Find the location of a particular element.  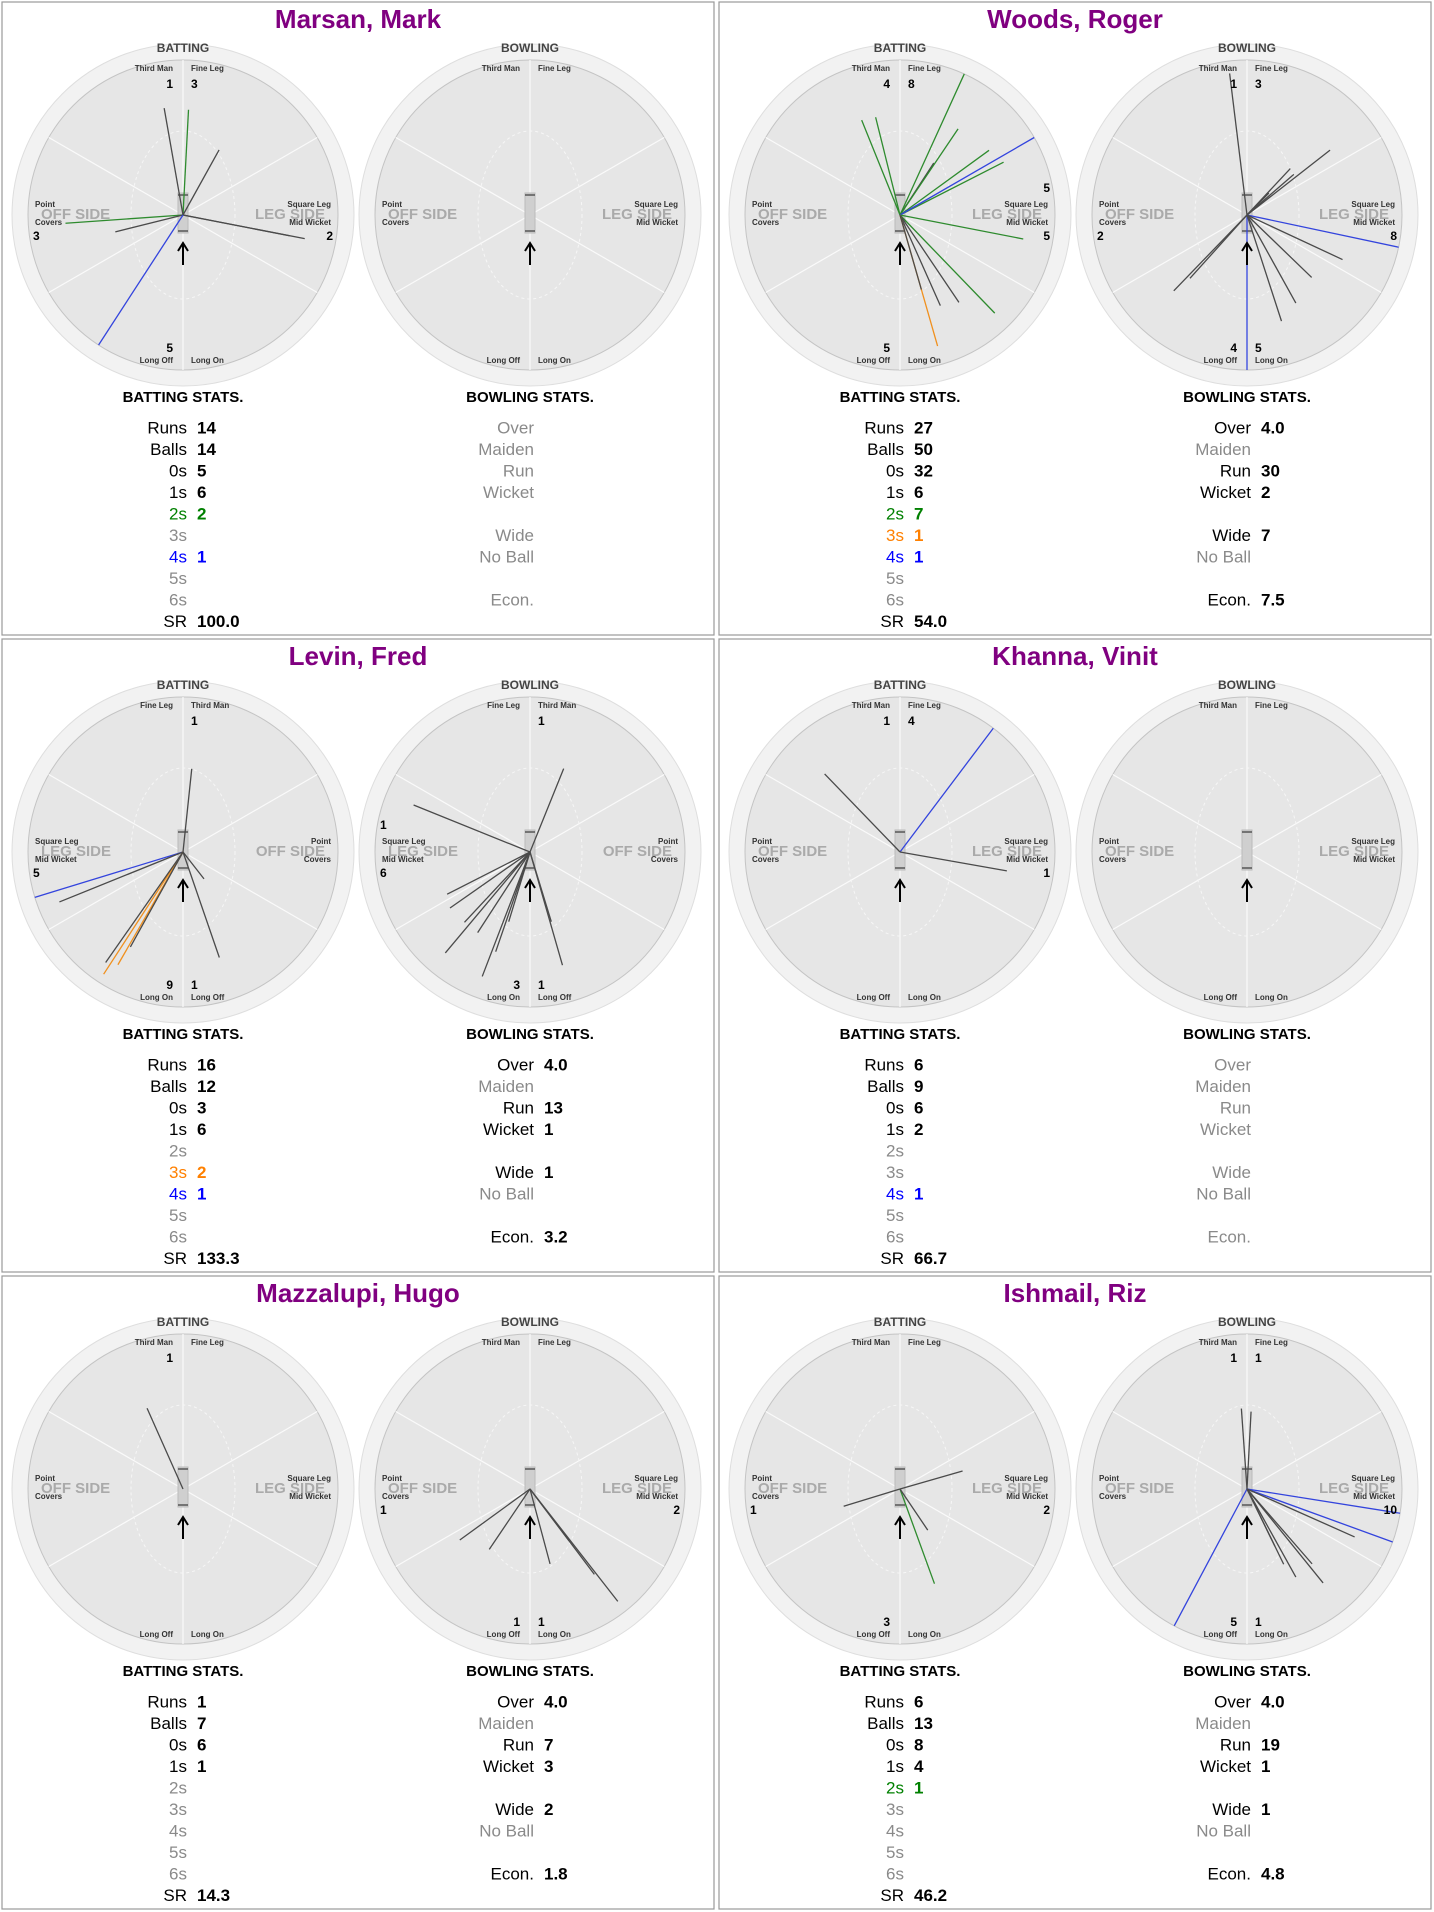

stat-label: No Ball is located at coordinates (1223, 556).